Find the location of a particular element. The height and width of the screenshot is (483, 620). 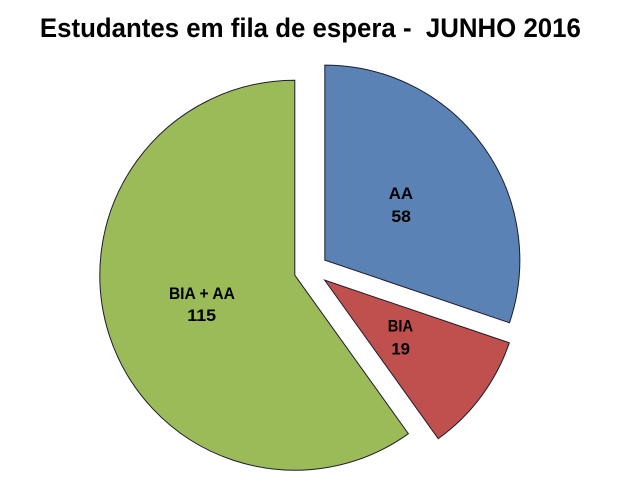

svg-text: AA is located at coordinates (401, 193).